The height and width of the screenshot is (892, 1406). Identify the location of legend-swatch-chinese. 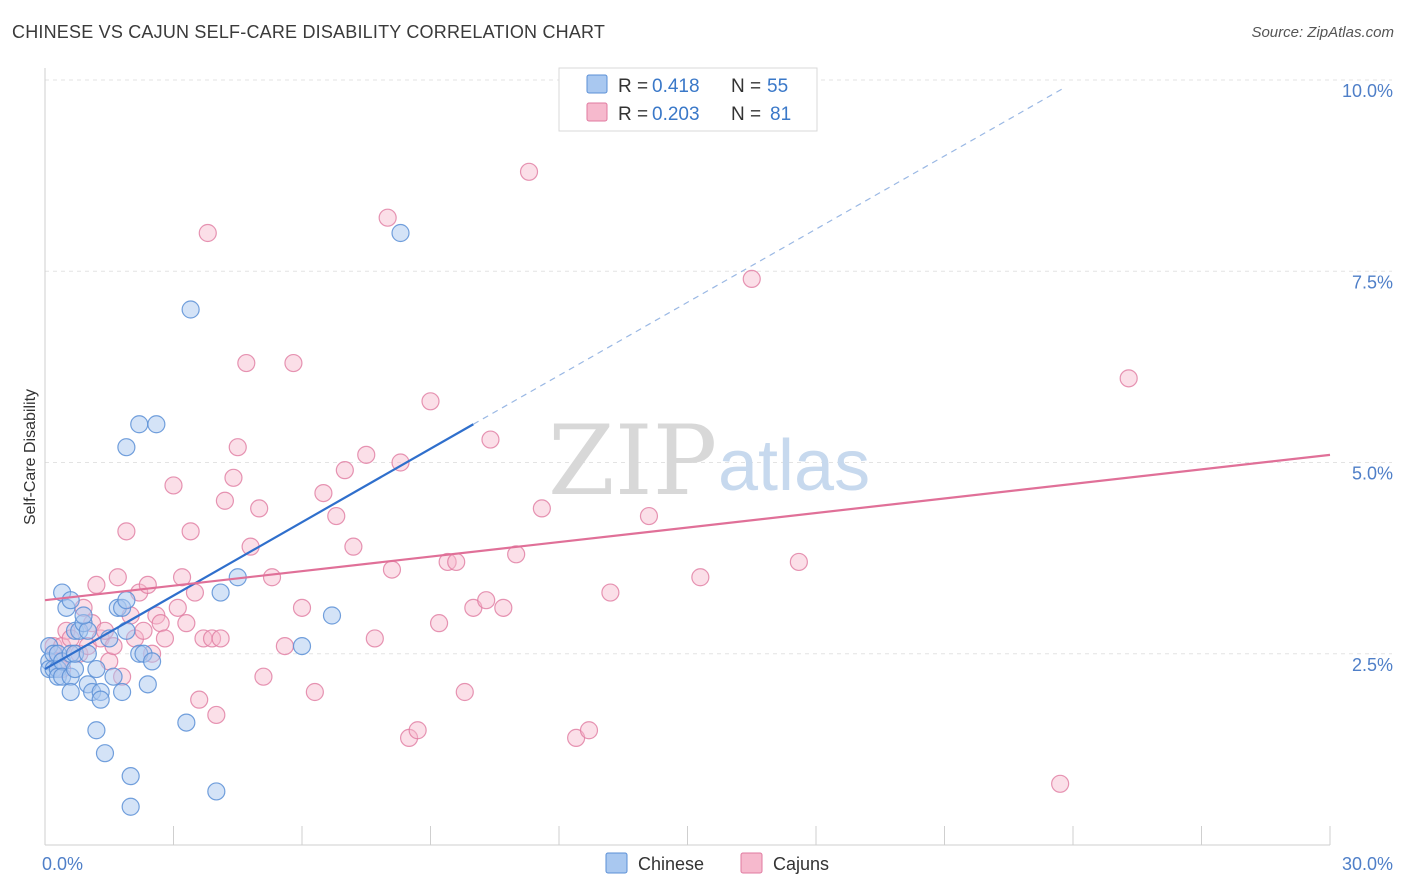
(597, 84).